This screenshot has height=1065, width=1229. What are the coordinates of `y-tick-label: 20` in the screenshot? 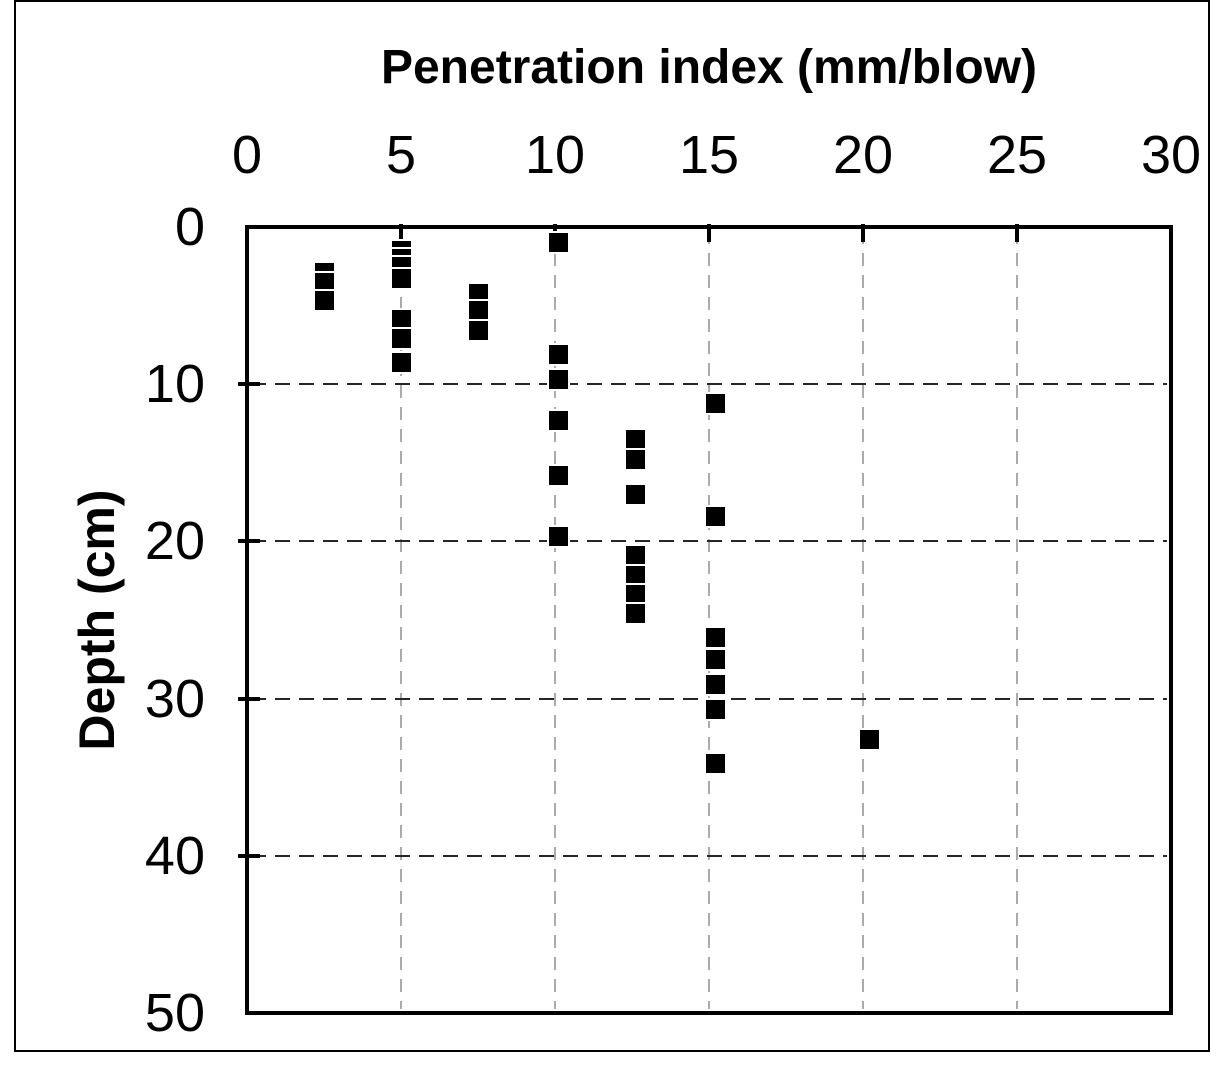 It's located at (174, 541).